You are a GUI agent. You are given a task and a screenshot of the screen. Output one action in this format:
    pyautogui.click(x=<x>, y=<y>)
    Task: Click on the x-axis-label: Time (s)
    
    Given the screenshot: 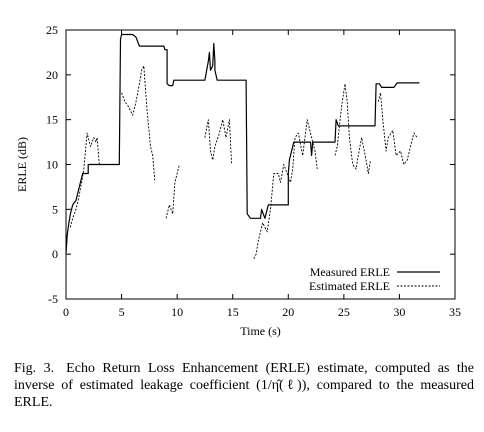 What is the action you would take?
    pyautogui.click(x=260, y=331)
    